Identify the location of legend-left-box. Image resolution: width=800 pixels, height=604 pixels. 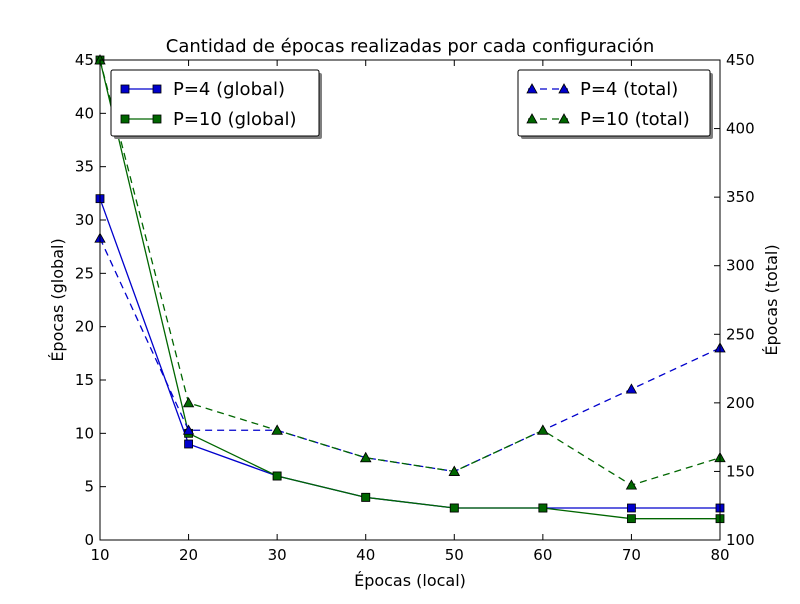
(215, 103).